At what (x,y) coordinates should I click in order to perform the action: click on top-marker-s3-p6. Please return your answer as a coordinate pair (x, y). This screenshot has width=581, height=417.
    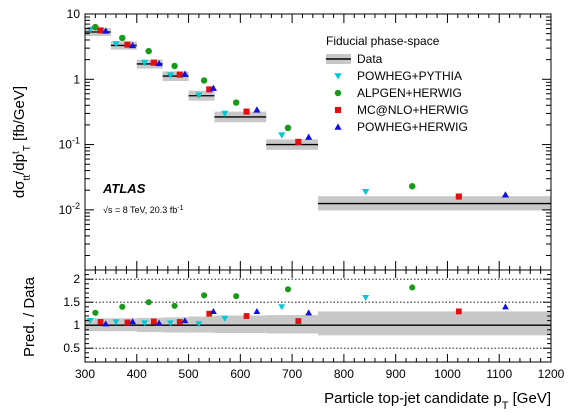
    Looking at the image, I should click on (309, 136).